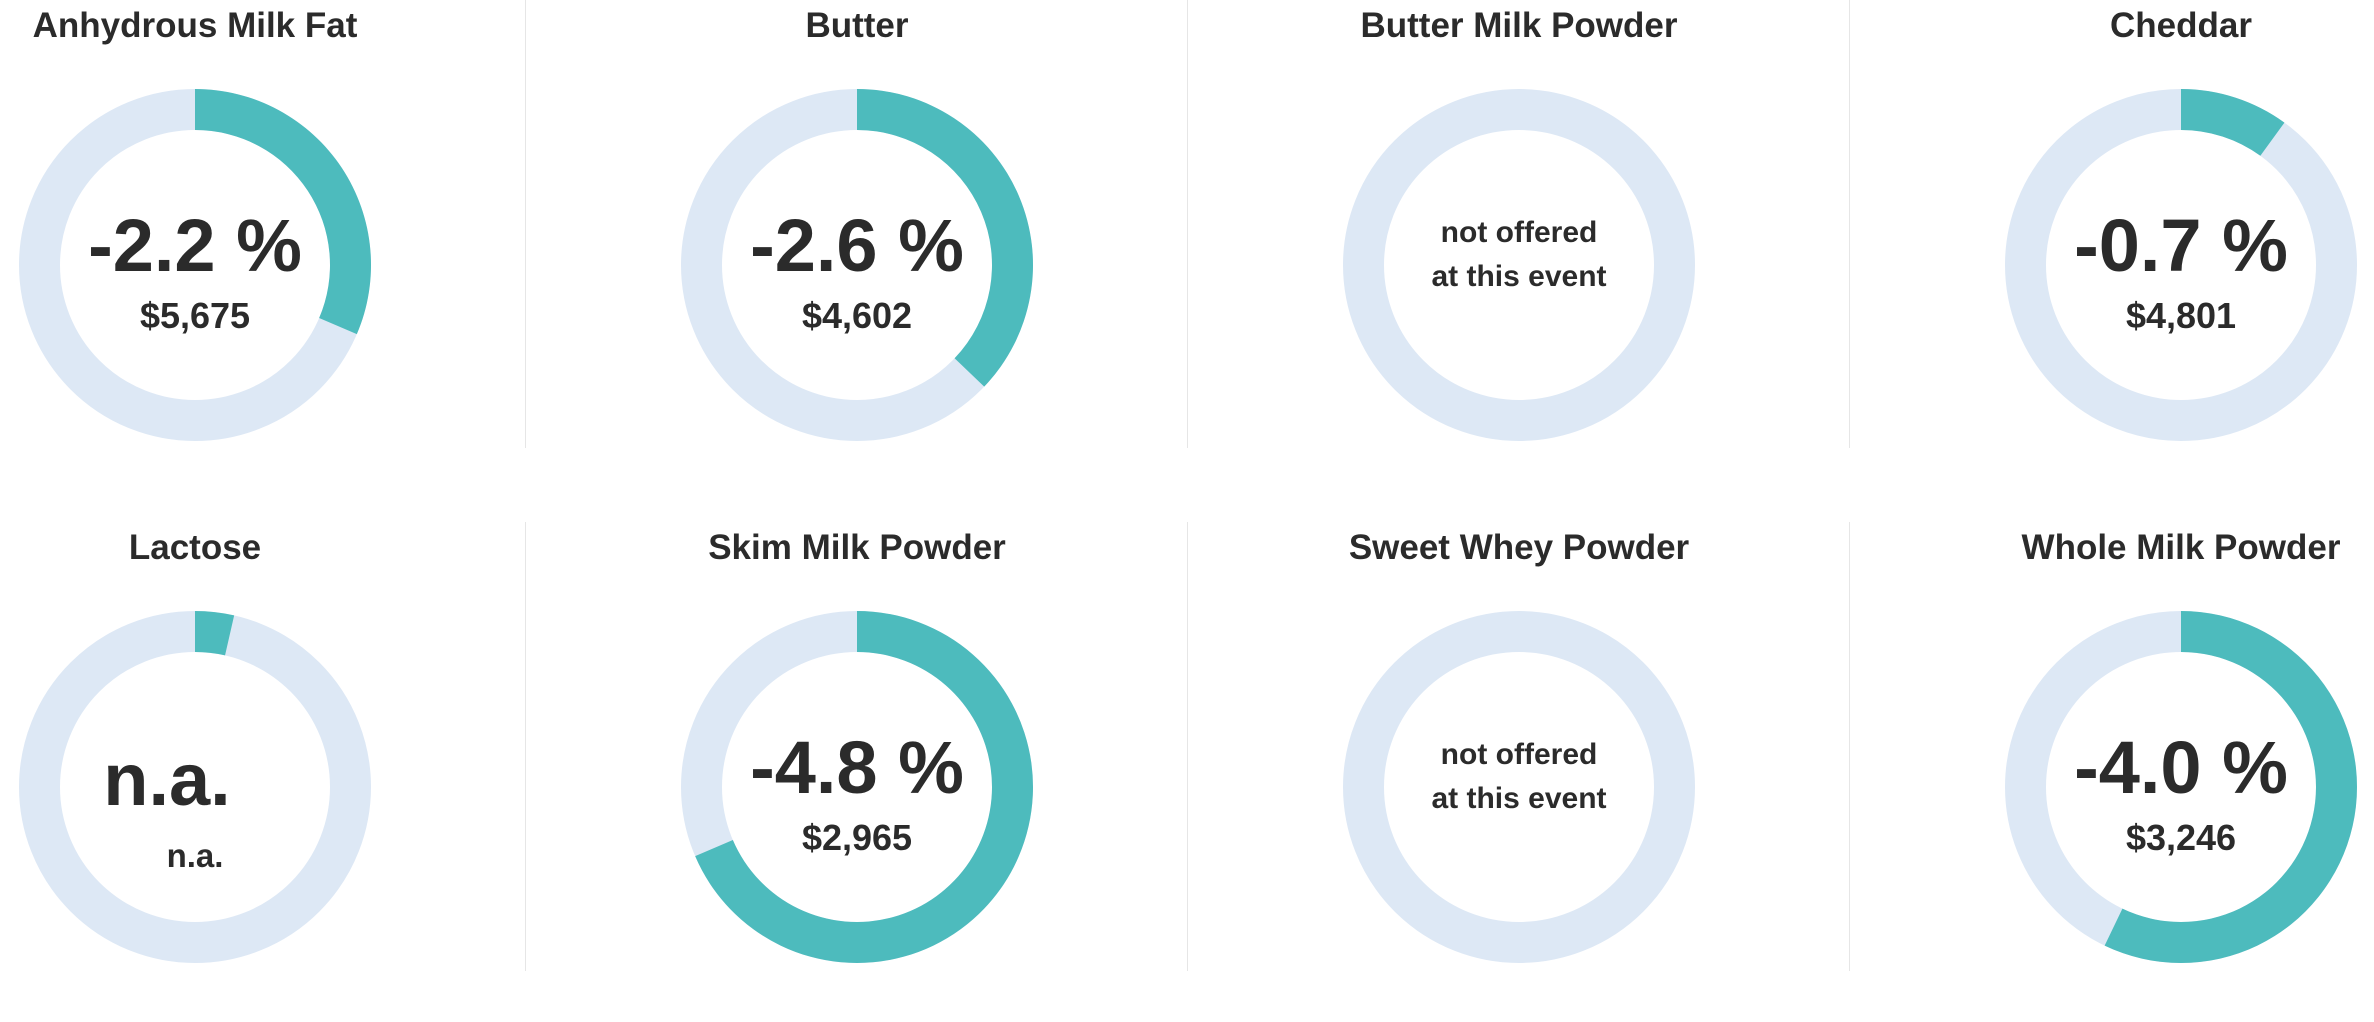  I want to click on price-change: -2.2 %, so click(195, 245).